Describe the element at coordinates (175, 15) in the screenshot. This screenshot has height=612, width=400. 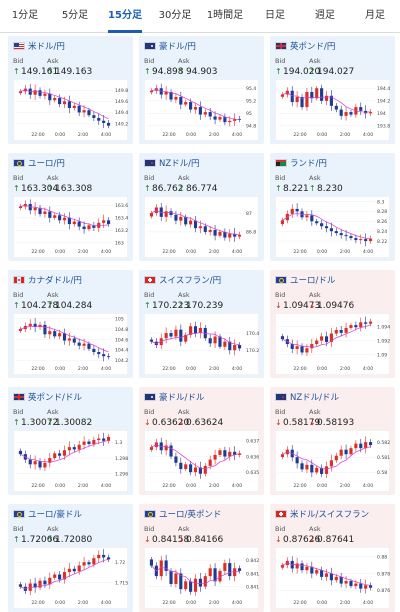
I see `tab-30分足: 30分足` at that location.